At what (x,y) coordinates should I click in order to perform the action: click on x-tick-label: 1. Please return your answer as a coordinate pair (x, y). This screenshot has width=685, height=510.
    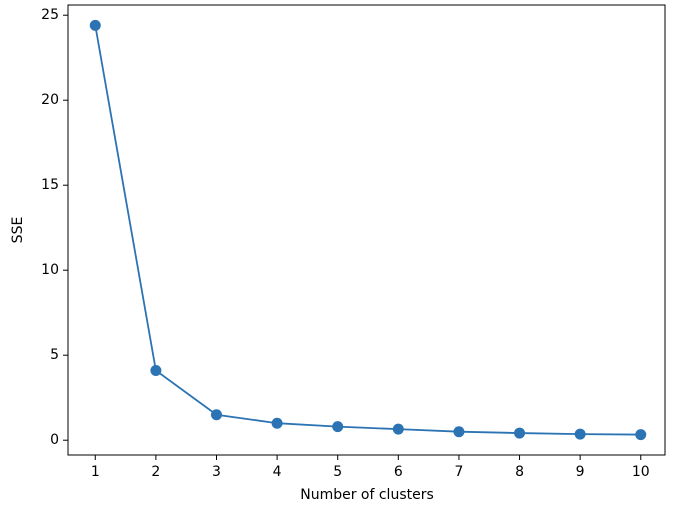
    Looking at the image, I should click on (95, 472).